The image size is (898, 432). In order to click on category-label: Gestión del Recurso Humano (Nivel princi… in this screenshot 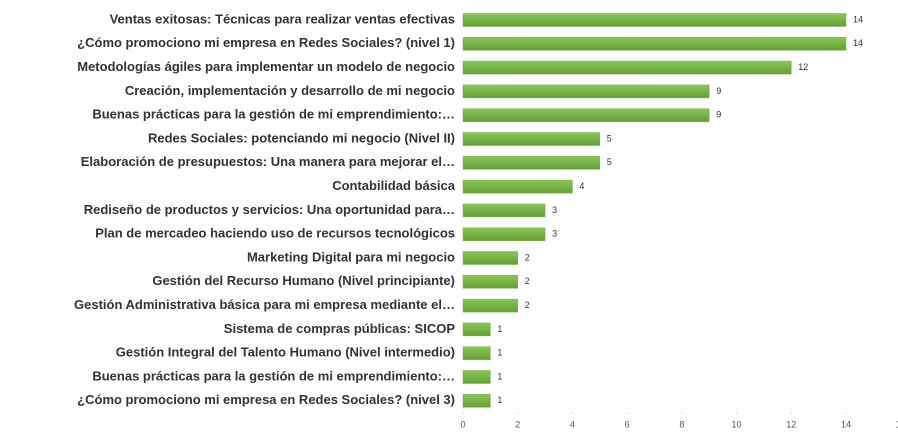, I will do `click(303, 280)`.